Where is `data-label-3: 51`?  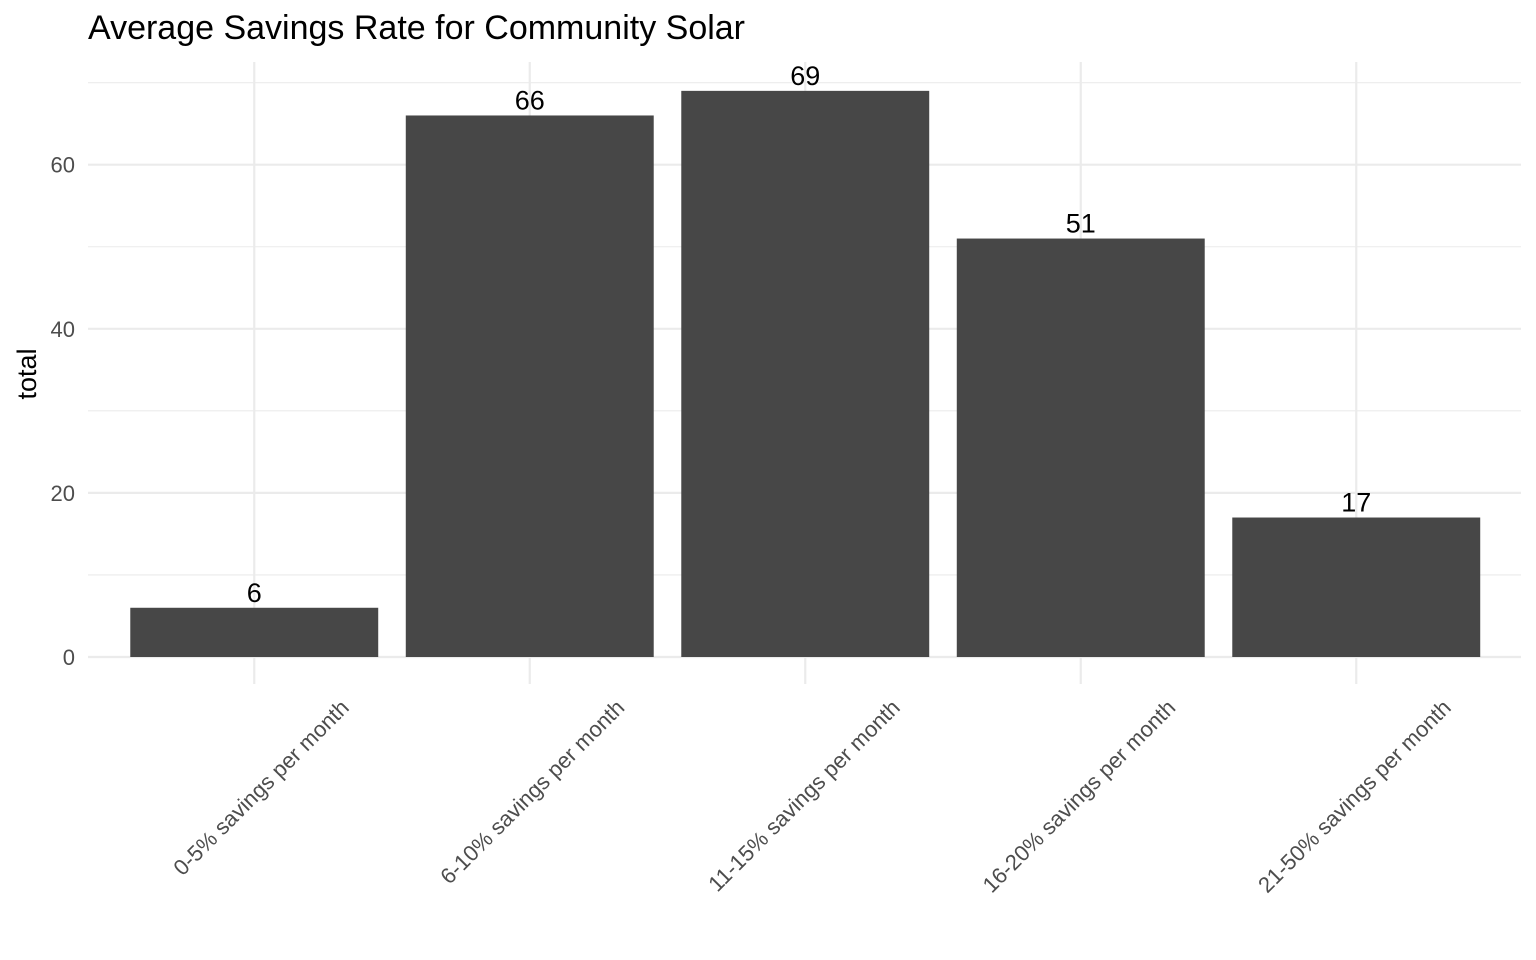
data-label-3: 51 is located at coordinates (1081, 224).